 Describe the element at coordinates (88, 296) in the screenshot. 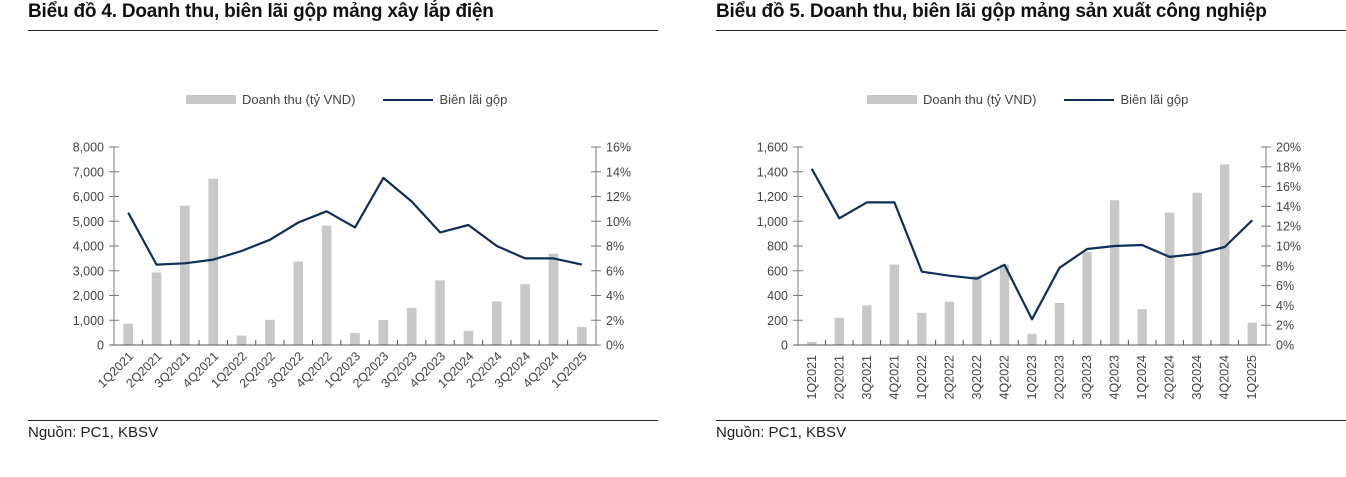

I see `y-tick-label-left: 2,000` at that location.